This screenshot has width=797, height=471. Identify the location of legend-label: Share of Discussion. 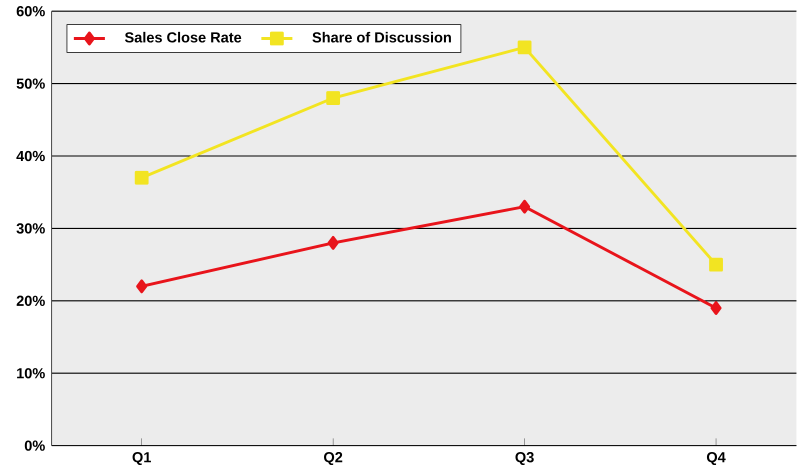
(381, 37).